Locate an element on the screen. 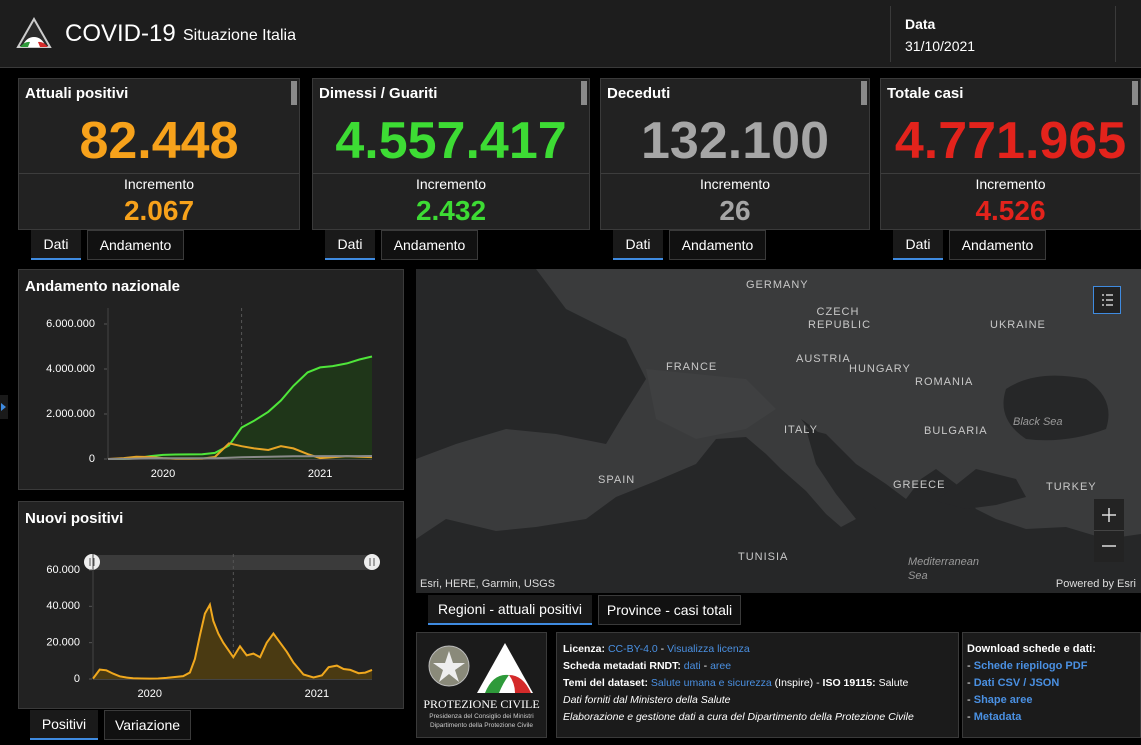 The width and height of the screenshot is (1141, 745). tab: Regioni - attuali positivi is located at coordinates (510, 610).